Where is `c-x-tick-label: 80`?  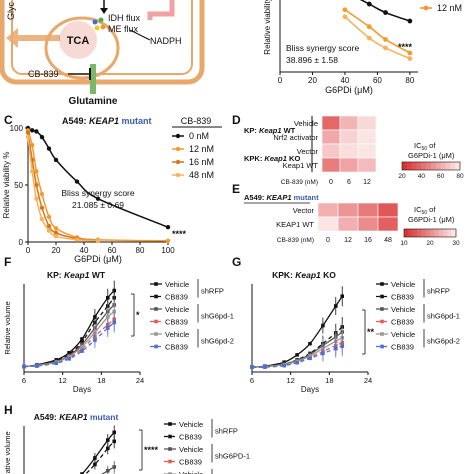 c-x-tick-label: 80 is located at coordinates (140, 250).